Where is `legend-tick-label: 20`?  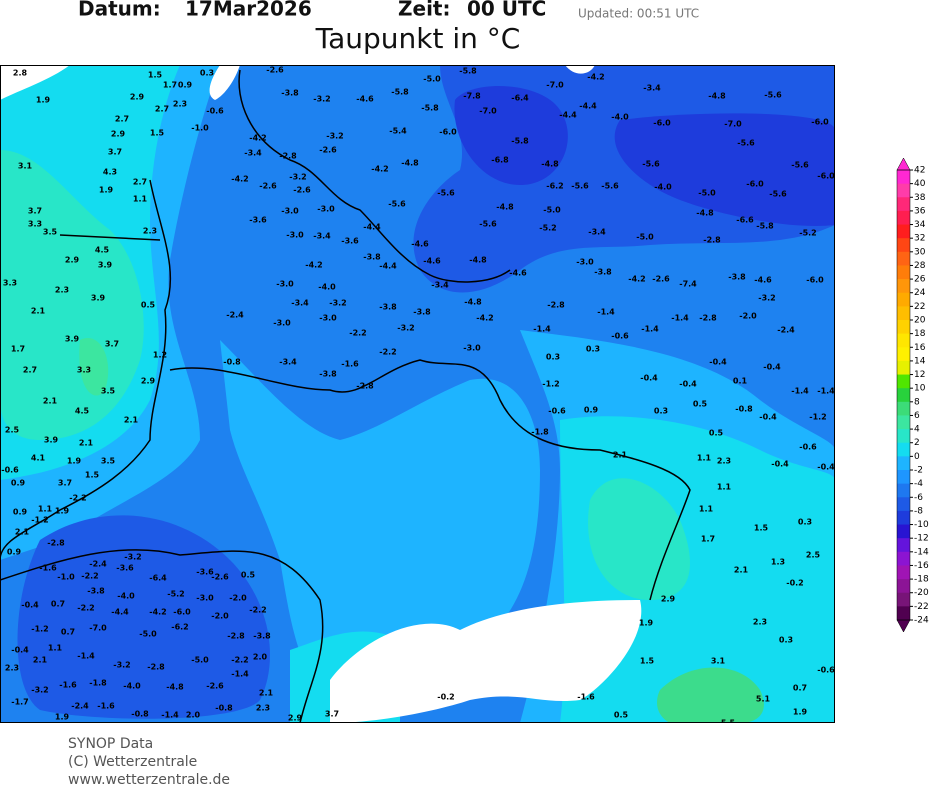
legend-tick-label: 20 is located at coordinates (920, 321).